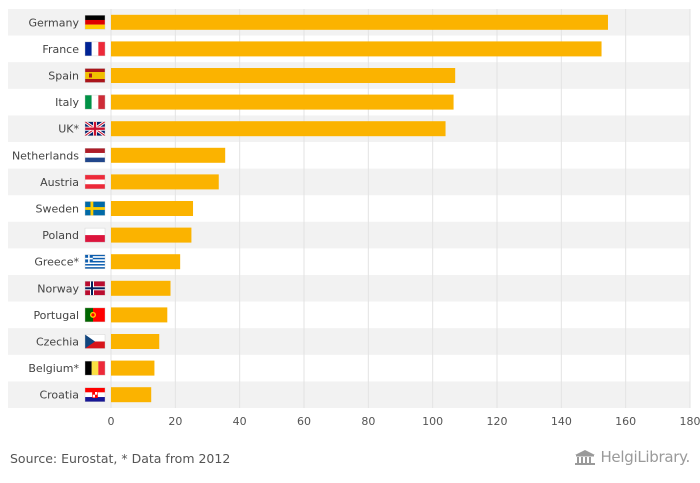 This screenshot has width=700, height=483. Describe the element at coordinates (95, 315) in the screenshot. I see `flag-portugal-icon` at that location.